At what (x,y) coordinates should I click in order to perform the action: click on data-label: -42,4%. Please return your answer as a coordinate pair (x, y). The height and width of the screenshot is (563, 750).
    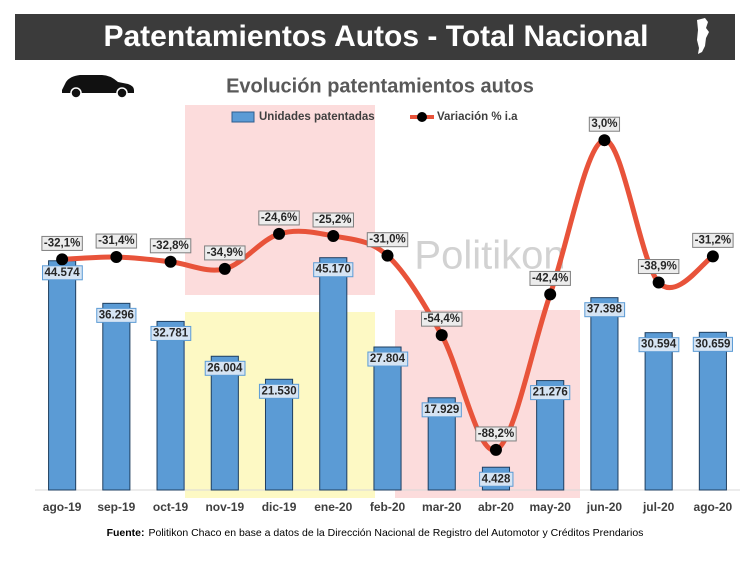
    Looking at the image, I should click on (550, 278).